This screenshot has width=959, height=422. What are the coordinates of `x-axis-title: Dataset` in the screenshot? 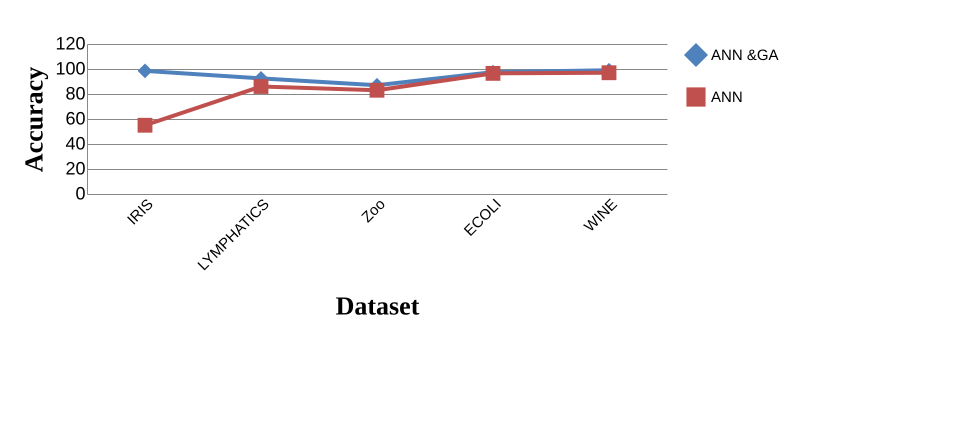 It's located at (378, 305).